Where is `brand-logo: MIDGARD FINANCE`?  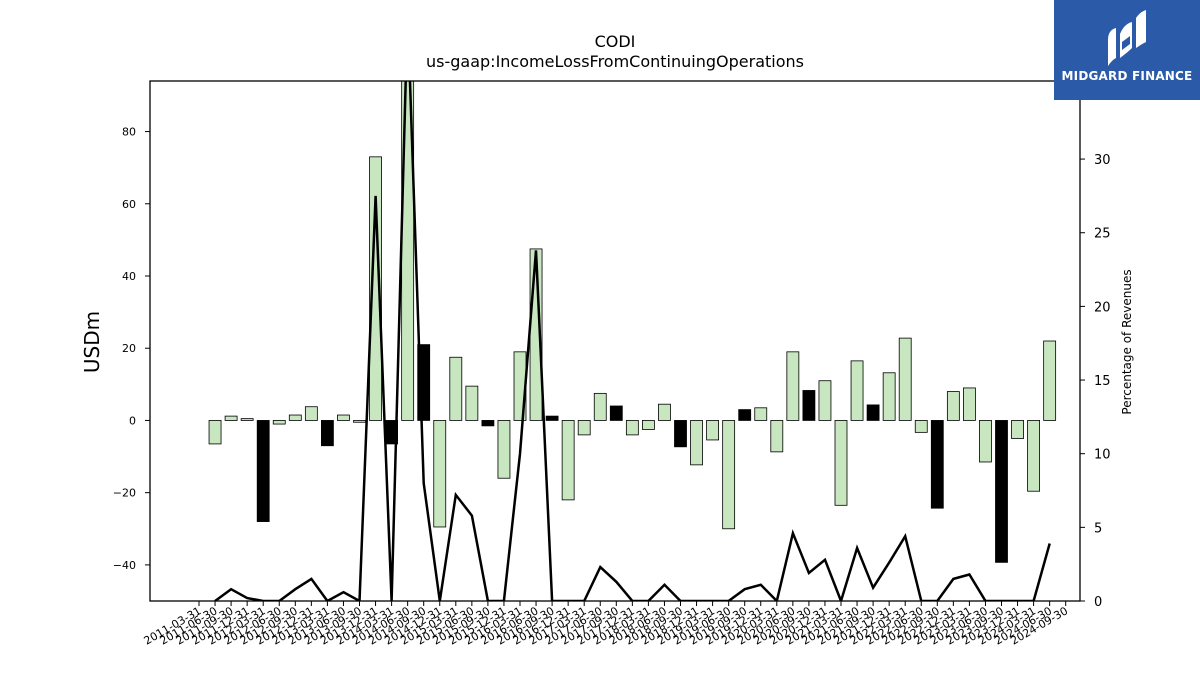 brand-logo: MIDGARD FINANCE is located at coordinates (1127, 50).